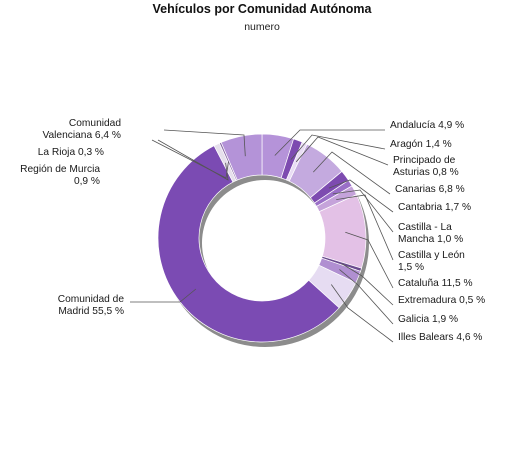  What do you see at coordinates (91, 311) in the screenshot?
I see `slice-label-line: Madrid 55,5 %` at bounding box center [91, 311].